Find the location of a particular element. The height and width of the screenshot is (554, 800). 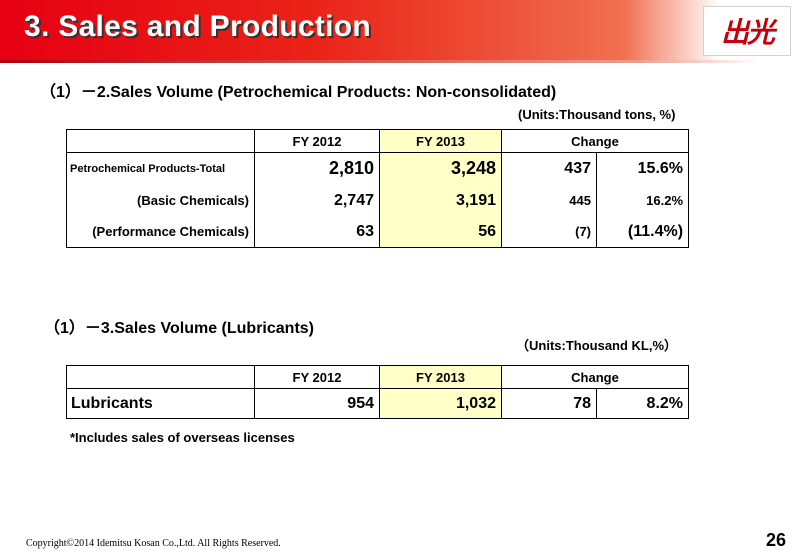

row-fy2013: 1,032 is located at coordinates (440, 403).